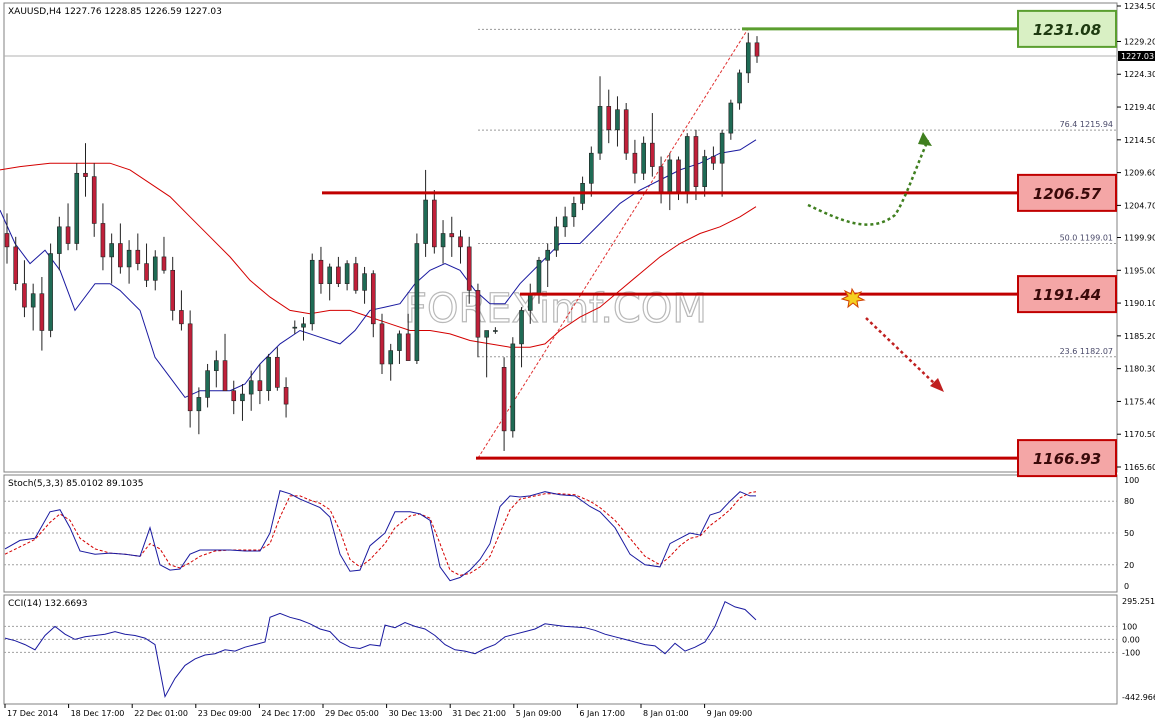 The height and width of the screenshot is (723, 1155). I want to click on cci-tick-label: 295.251, so click(1138, 601).